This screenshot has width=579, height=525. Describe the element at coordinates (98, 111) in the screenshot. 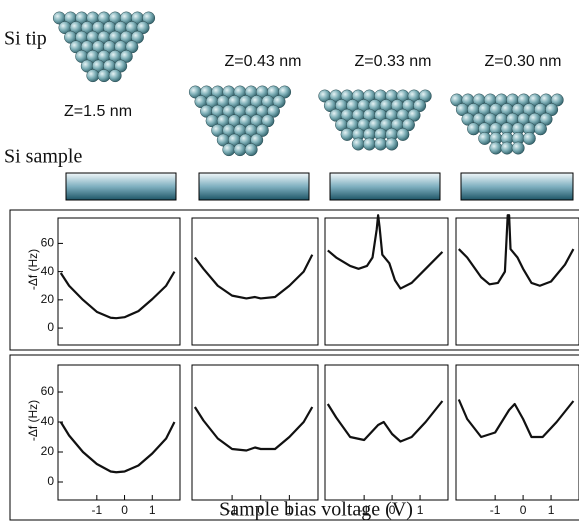

I see `z-label: Z=1.5 nm` at that location.